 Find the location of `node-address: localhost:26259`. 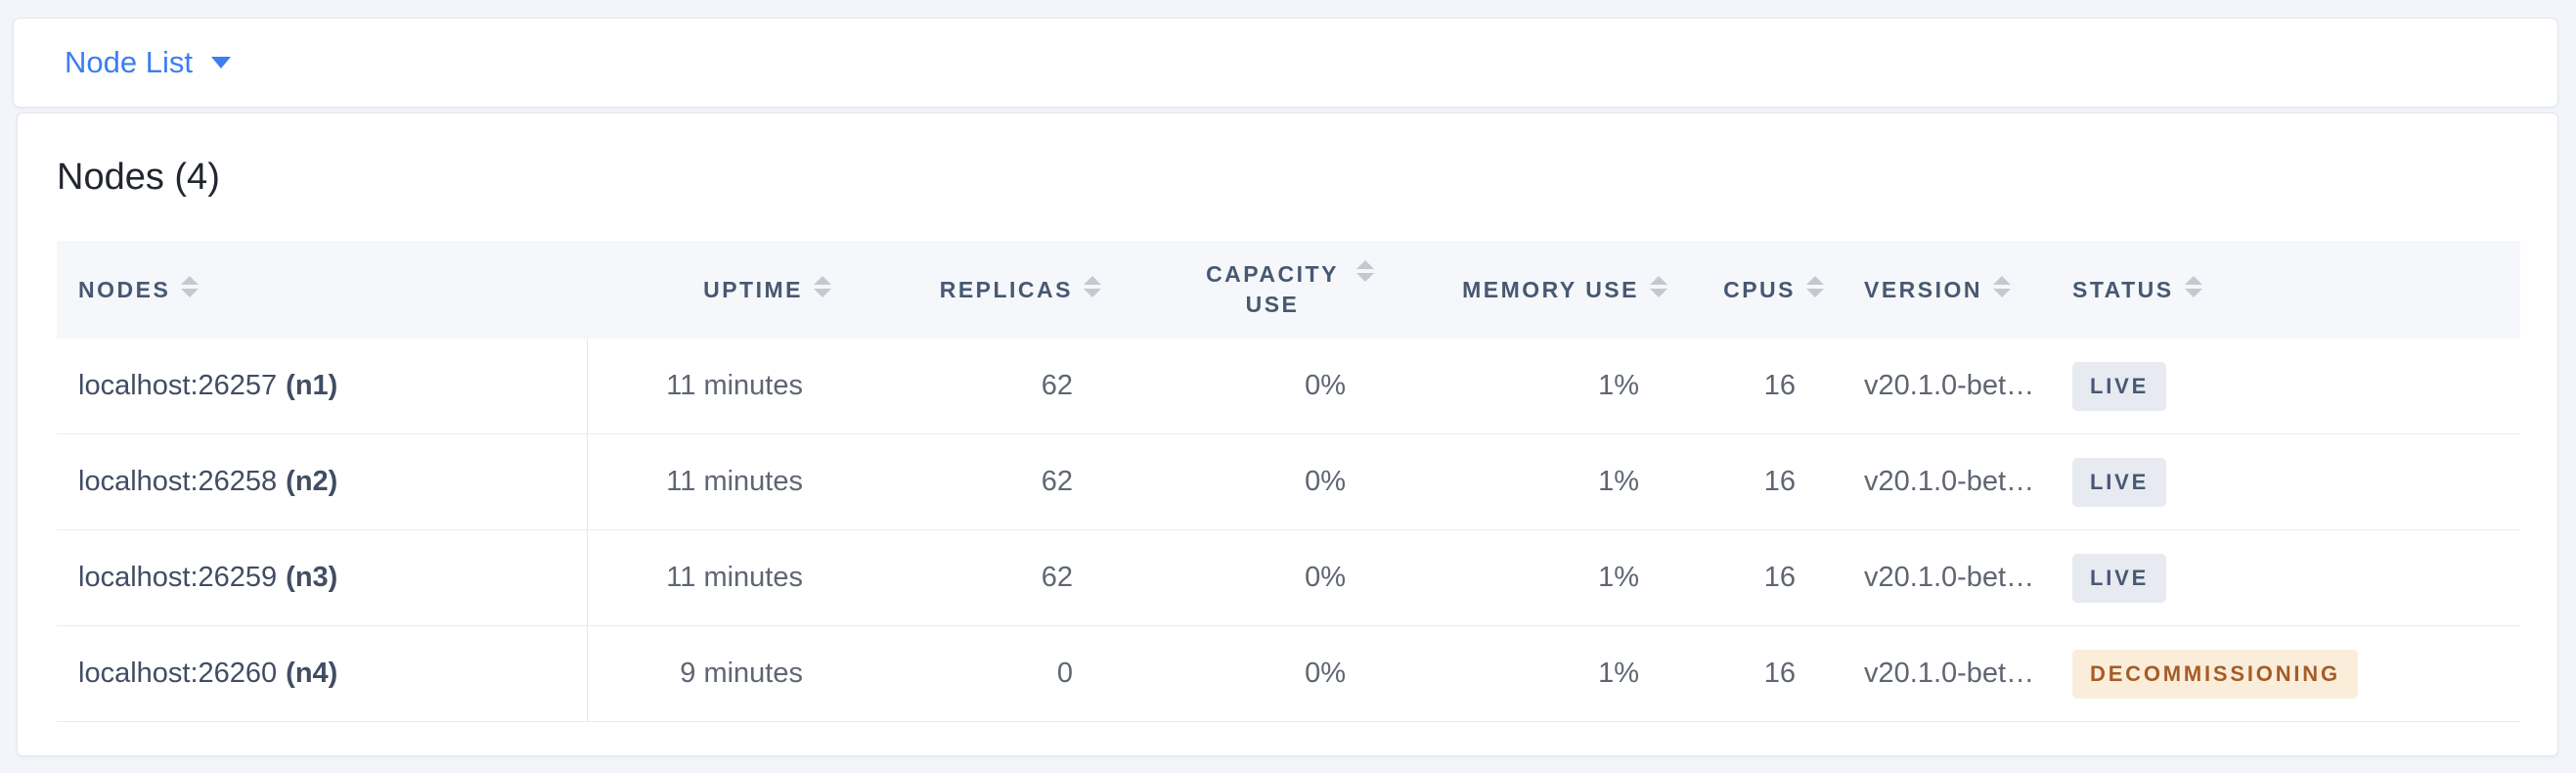

node-address: localhost:26259 is located at coordinates (178, 577).